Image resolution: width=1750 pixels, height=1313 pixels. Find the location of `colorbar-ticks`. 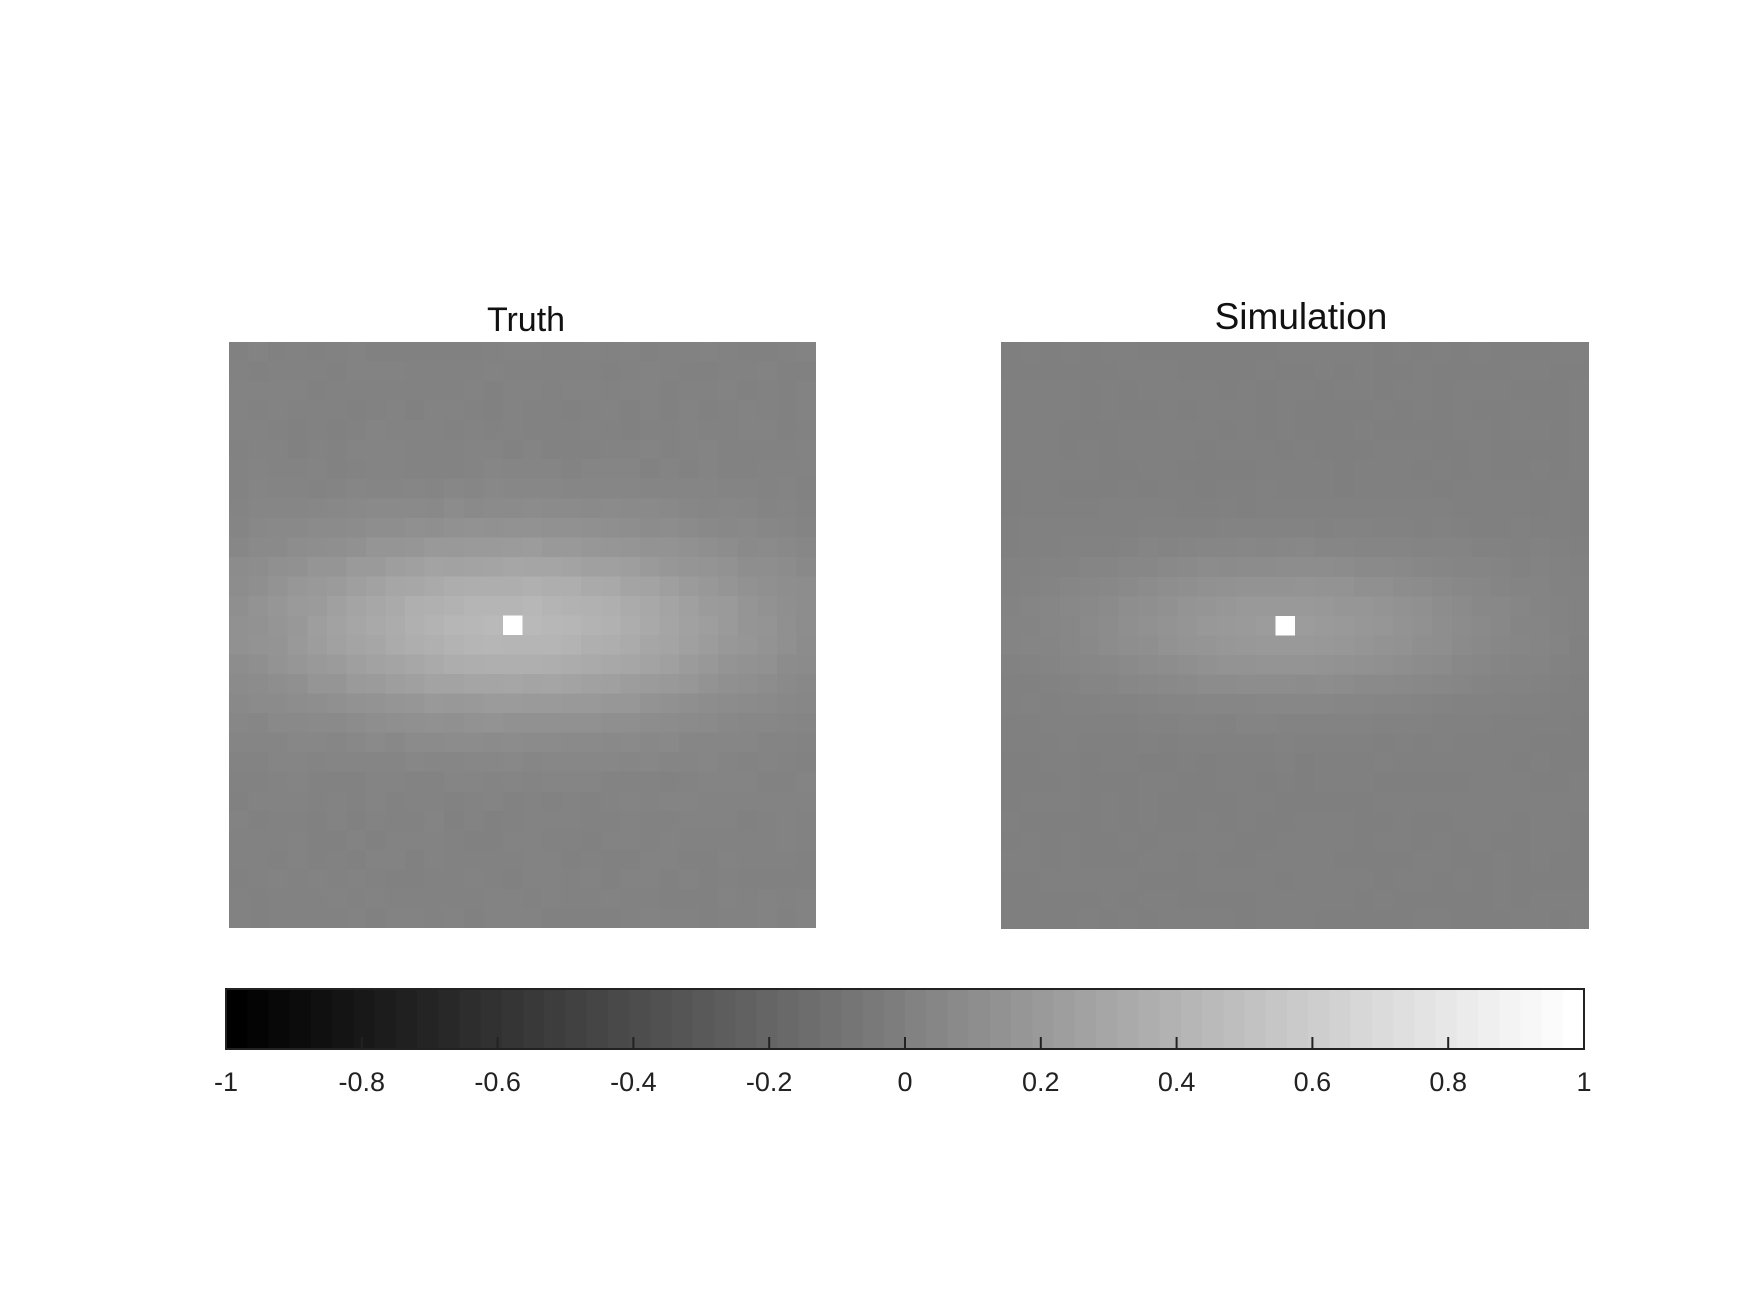

colorbar-ticks is located at coordinates (905, 1043).